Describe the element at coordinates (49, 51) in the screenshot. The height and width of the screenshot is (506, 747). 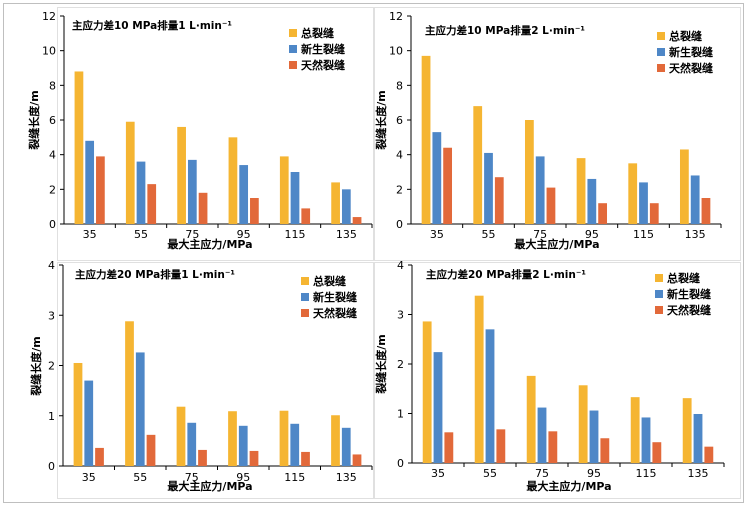
I see `y-tick-label: 10` at that location.